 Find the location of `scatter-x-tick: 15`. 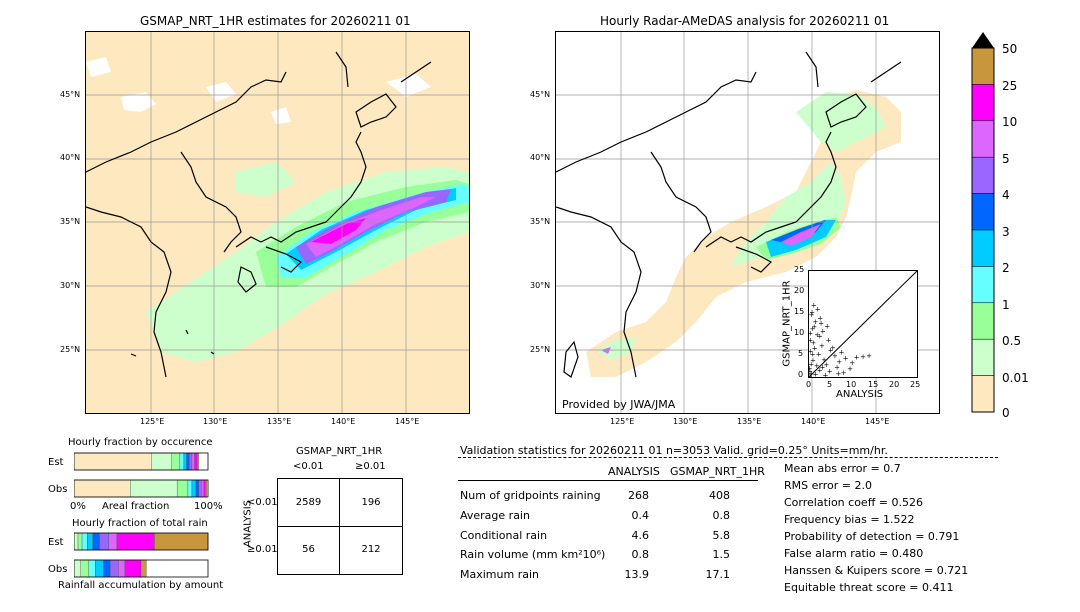

scatter-x-tick: 15 is located at coordinates (873, 384).